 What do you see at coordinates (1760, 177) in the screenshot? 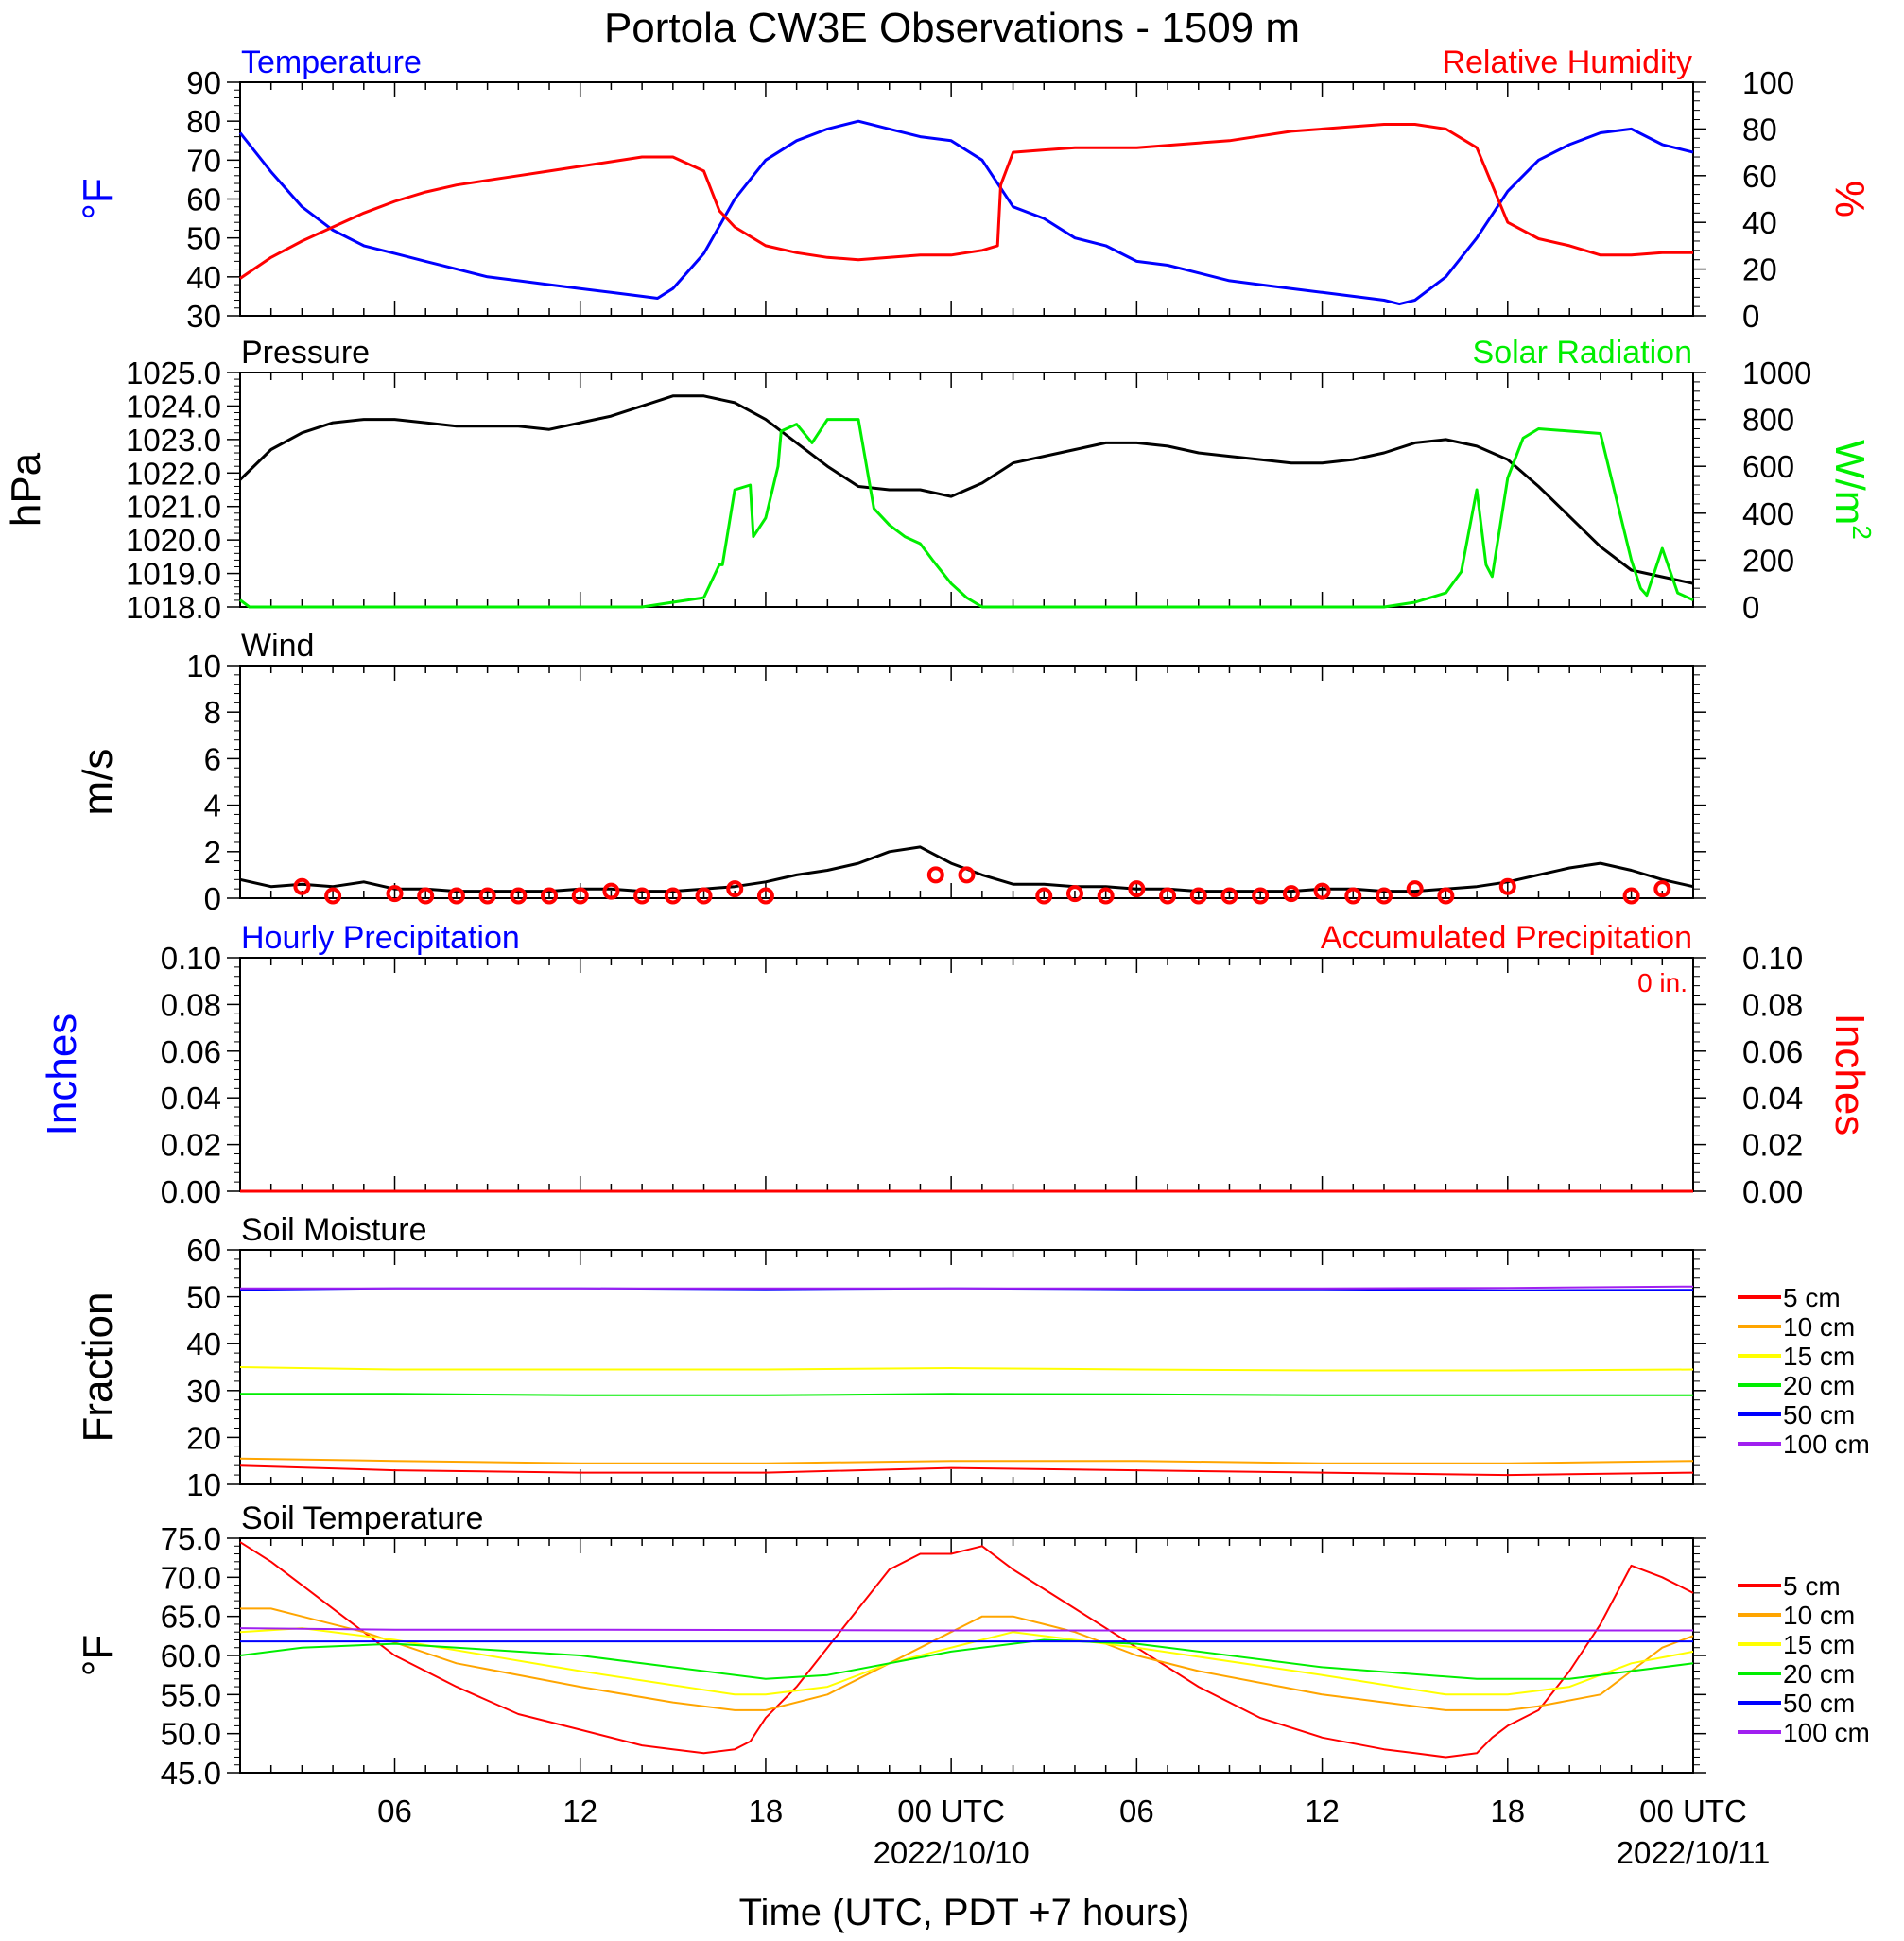
I see `y-tick-label-right: 60` at bounding box center [1760, 177].